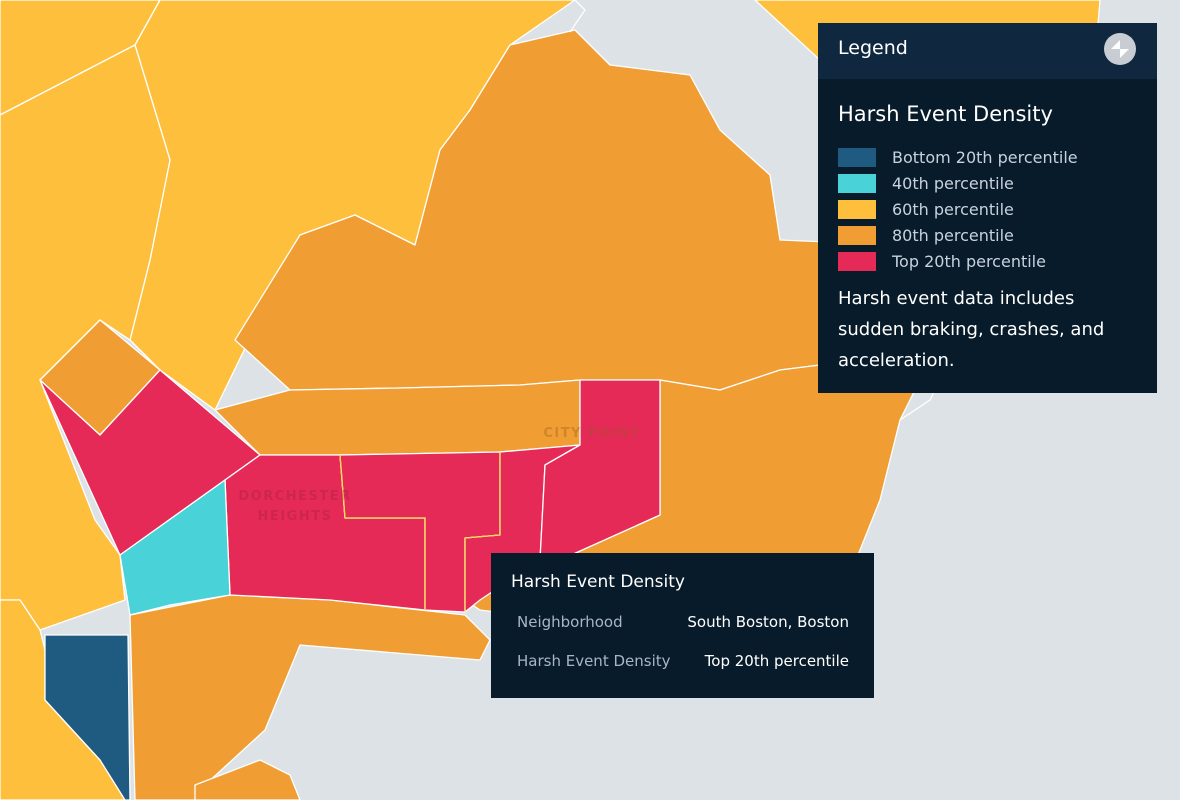 The width and height of the screenshot is (1180, 800). What do you see at coordinates (953, 235) in the screenshot?
I see `legend-item-label: 80th percentile` at bounding box center [953, 235].